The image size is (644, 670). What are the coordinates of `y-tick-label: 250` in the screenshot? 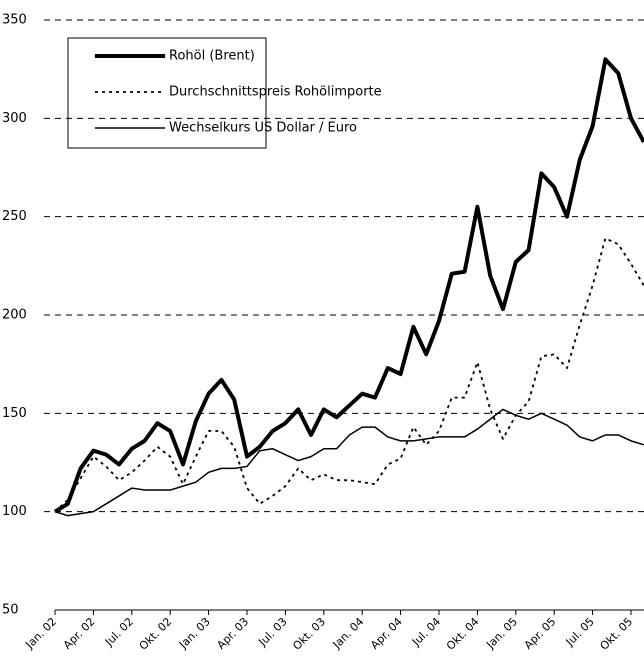 It's located at (14, 216).